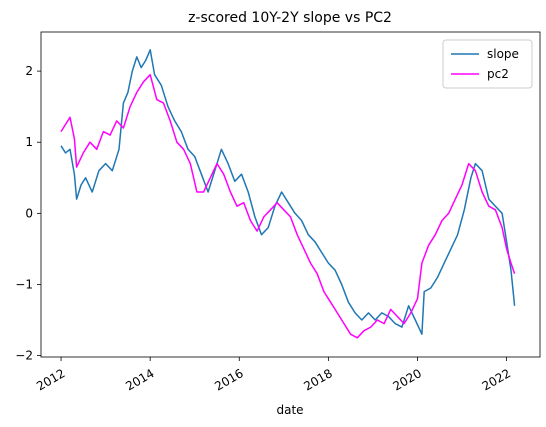 Image resolution: width=546 pixels, height=427 pixels. What do you see at coordinates (50, 379) in the screenshot?
I see `x-tick-label: 2012` at bounding box center [50, 379].